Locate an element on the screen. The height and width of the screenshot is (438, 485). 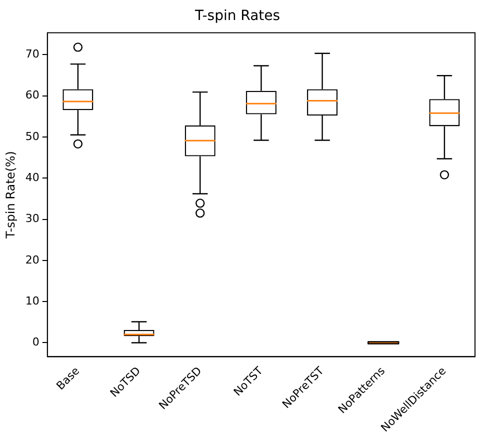
y-axis-title: T-spin Rate(%) is located at coordinates (10, 195).